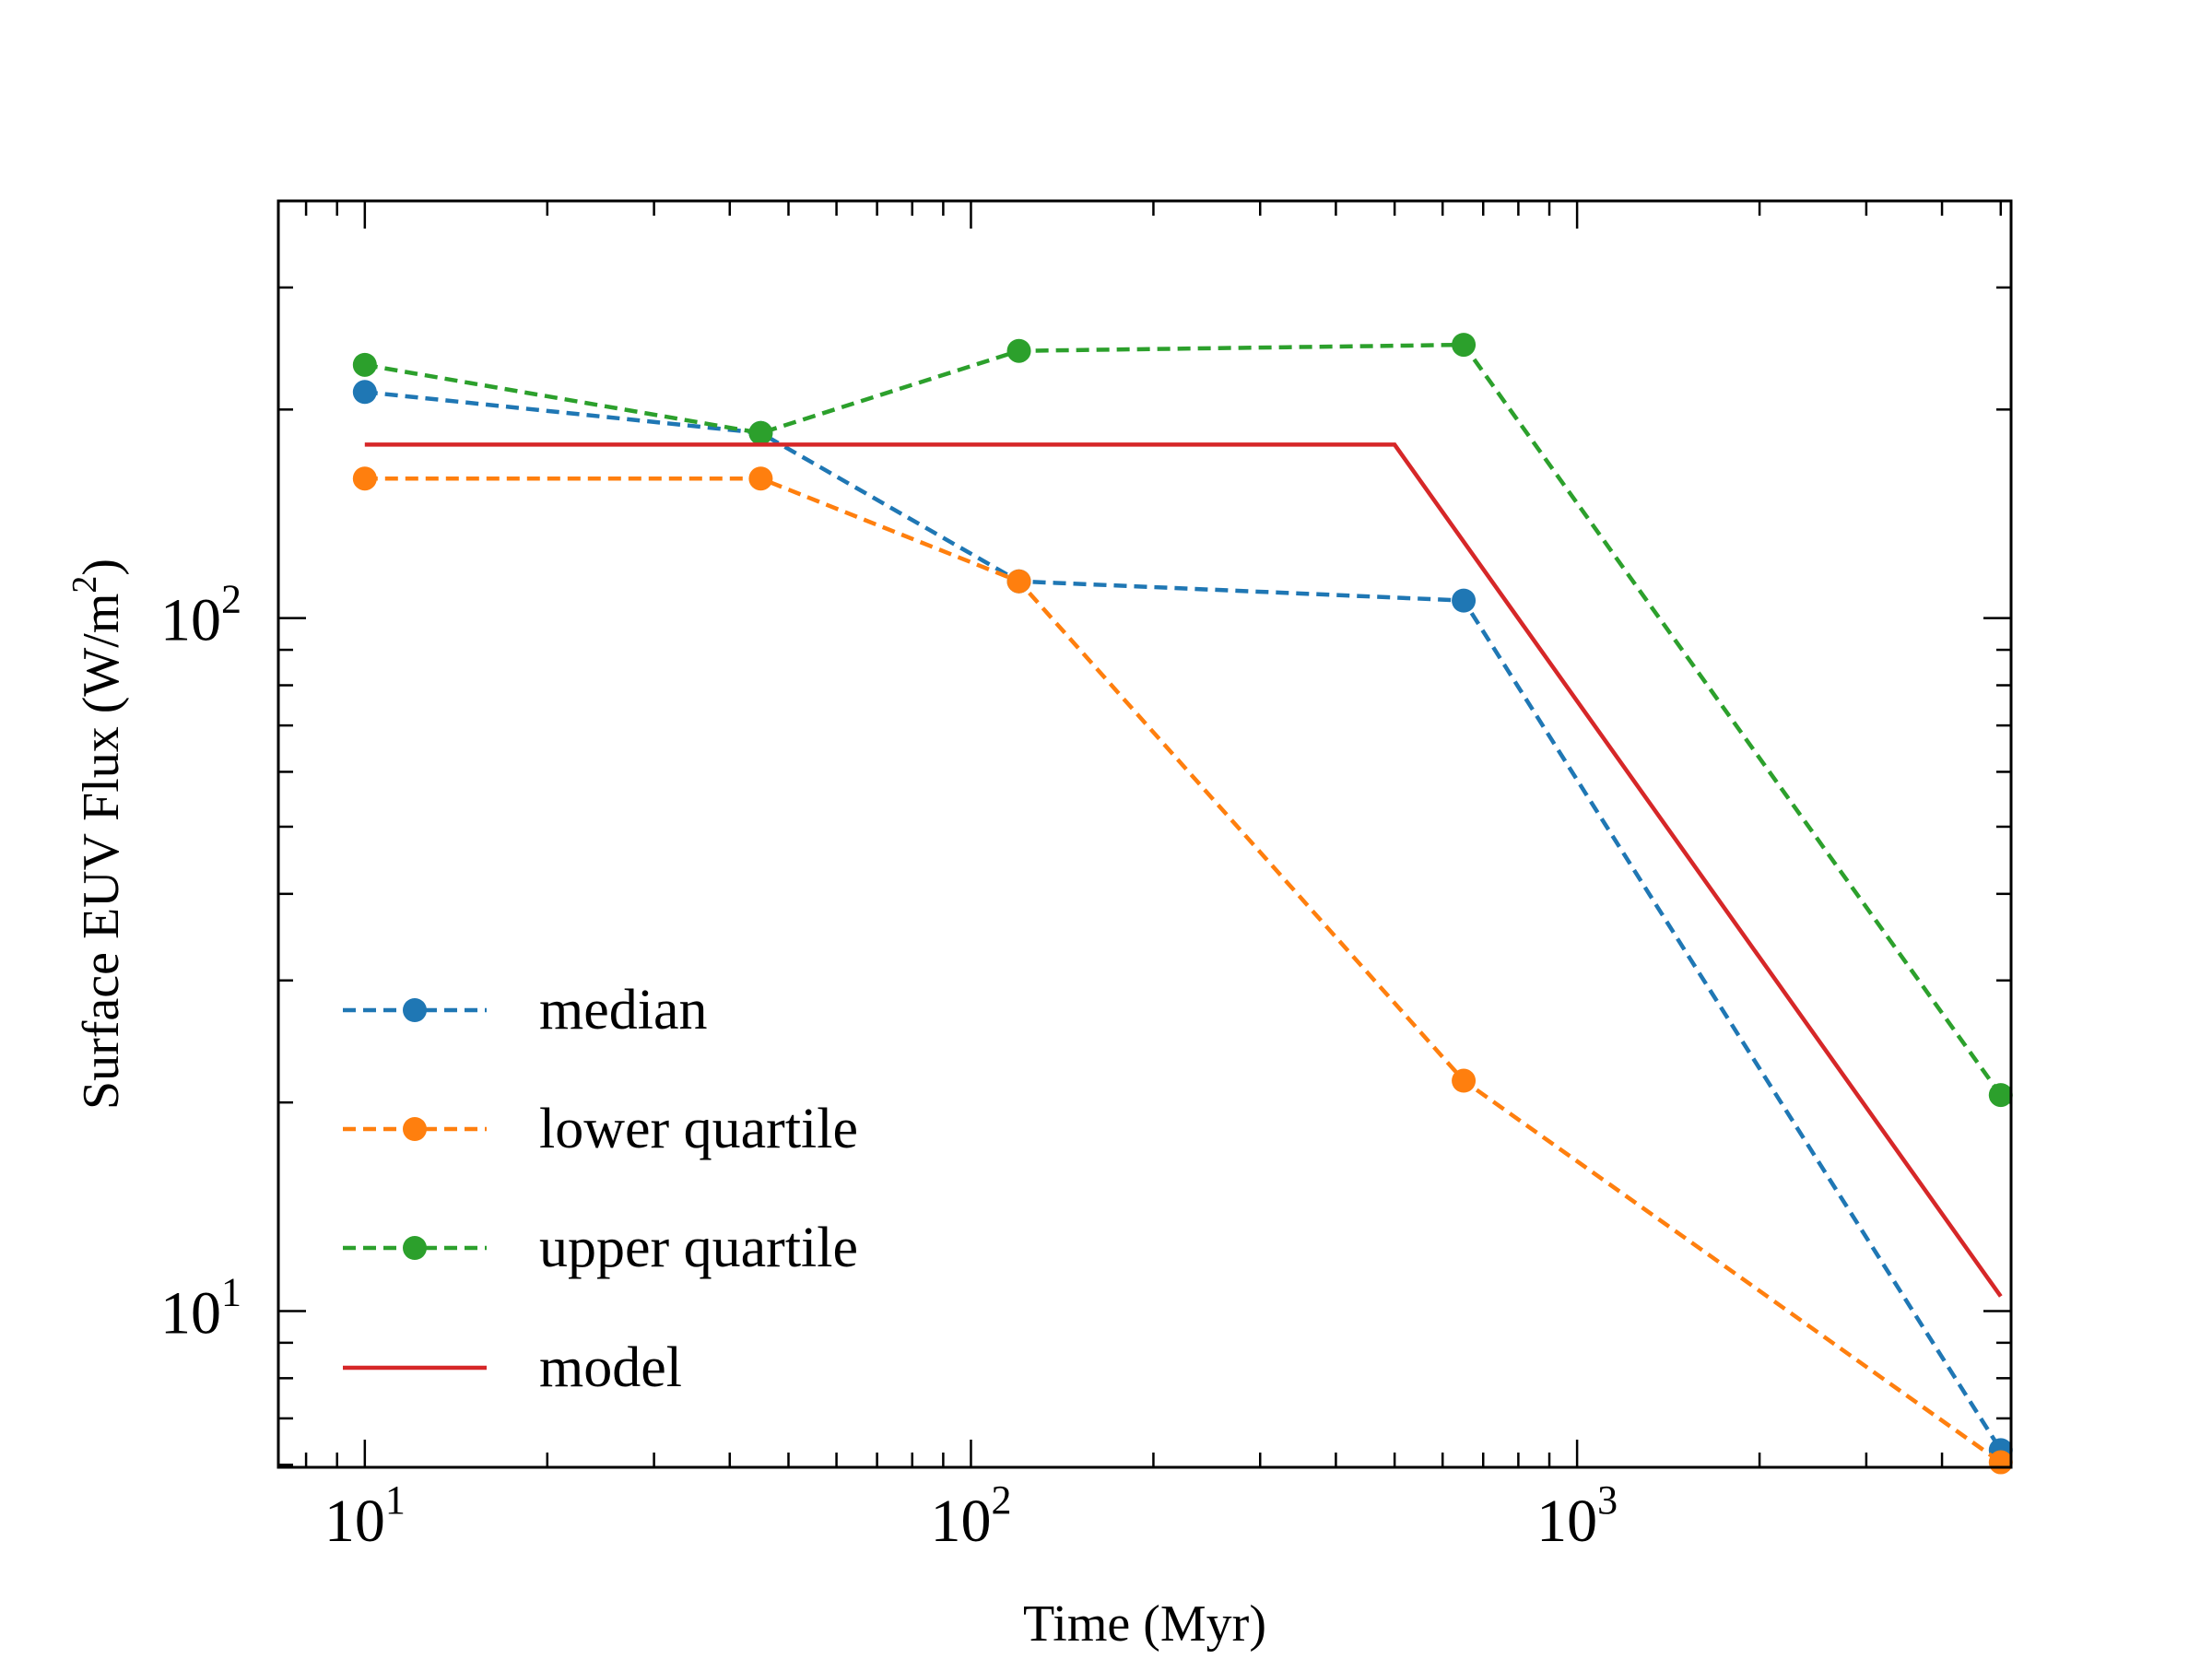  Describe the element at coordinates (623, 1010) in the screenshot. I see `legend-label-median: median` at that location.